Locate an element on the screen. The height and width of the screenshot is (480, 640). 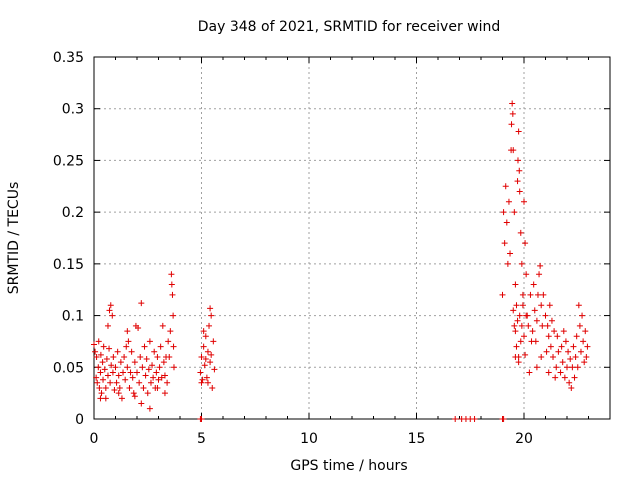
x-axis-label: GPS time / hours is located at coordinates (348, 466).